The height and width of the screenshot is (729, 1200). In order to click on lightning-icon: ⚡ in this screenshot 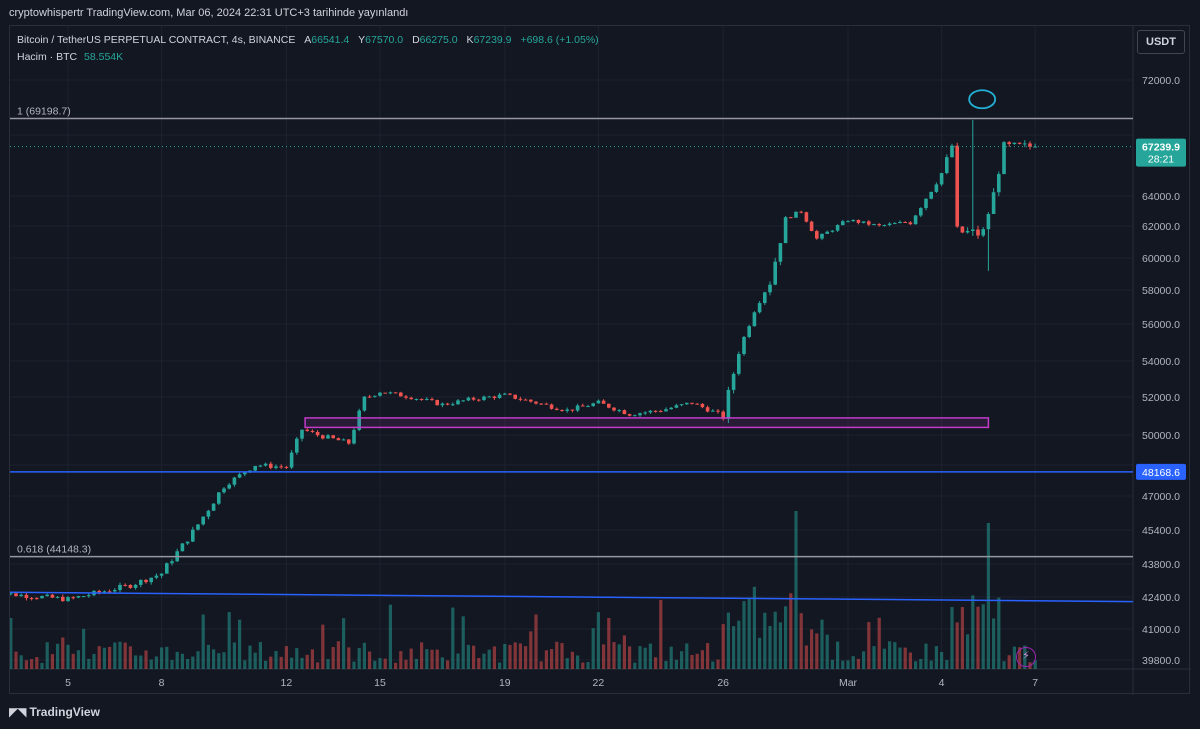, I will do `click(1026, 657)`.